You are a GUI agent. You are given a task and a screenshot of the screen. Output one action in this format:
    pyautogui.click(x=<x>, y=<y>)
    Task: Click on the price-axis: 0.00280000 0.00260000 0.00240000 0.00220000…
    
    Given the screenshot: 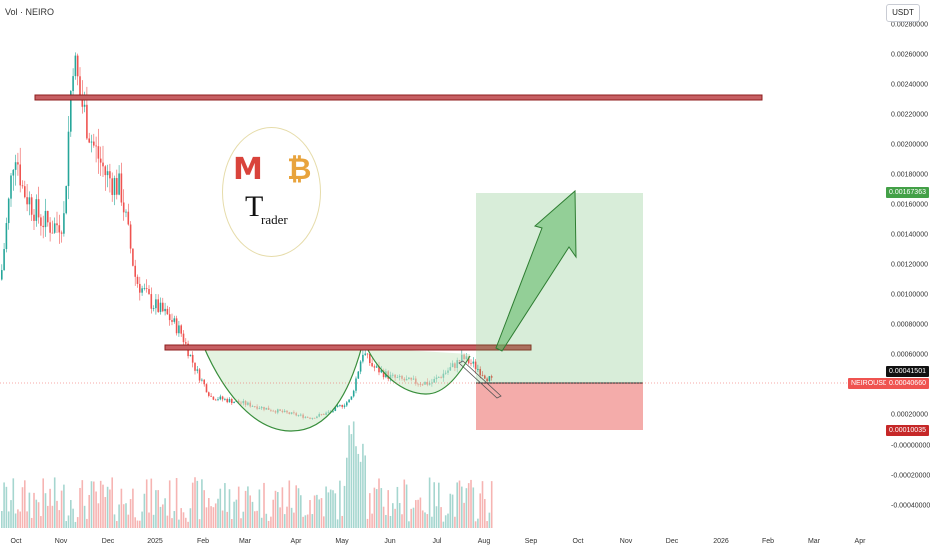 What is the action you would take?
    pyautogui.click(x=910, y=266)
    